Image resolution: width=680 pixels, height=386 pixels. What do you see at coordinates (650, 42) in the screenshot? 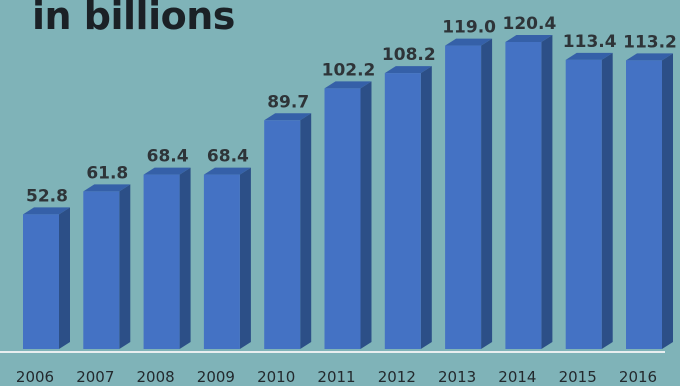
I see `value-label: 113.2` at bounding box center [650, 42].